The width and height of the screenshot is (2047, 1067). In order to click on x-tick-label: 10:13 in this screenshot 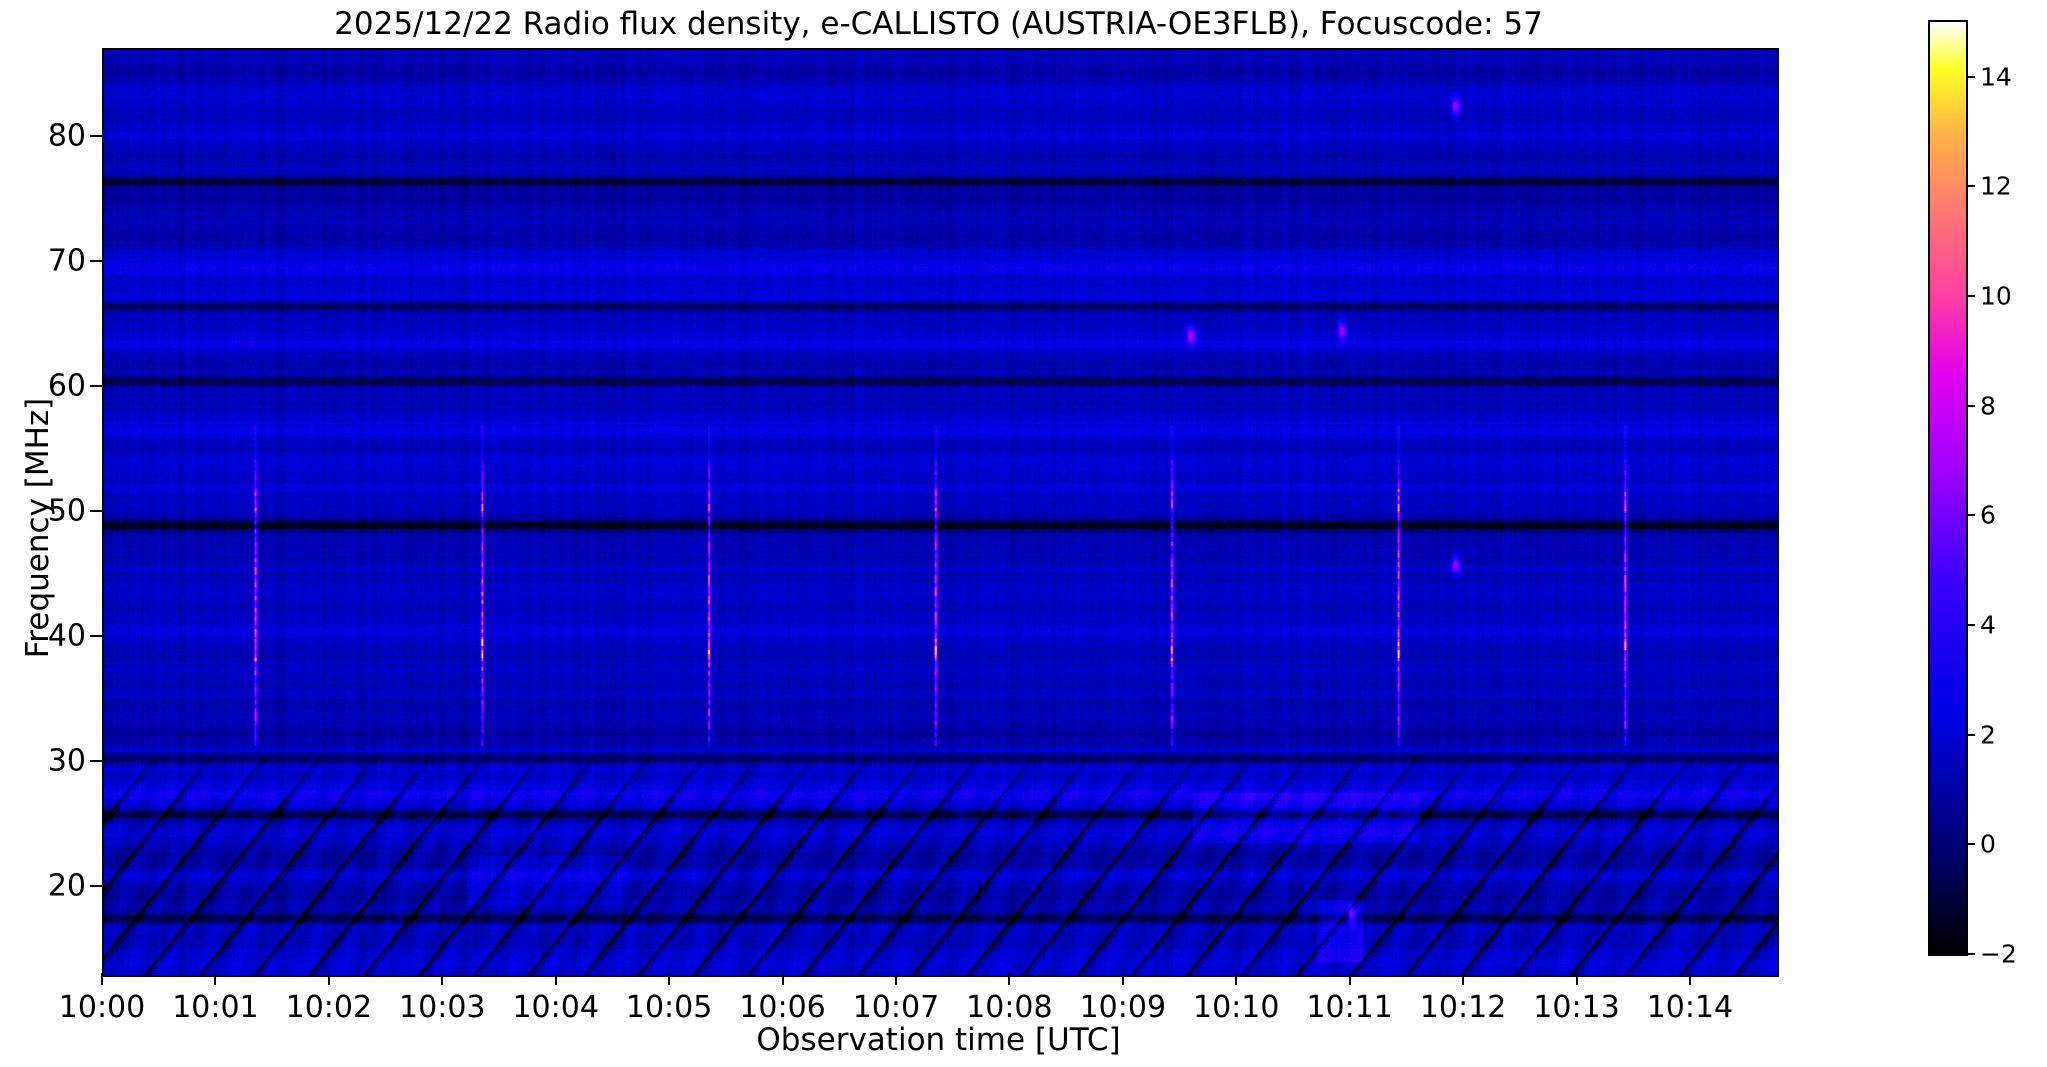, I will do `click(1576, 1007)`.